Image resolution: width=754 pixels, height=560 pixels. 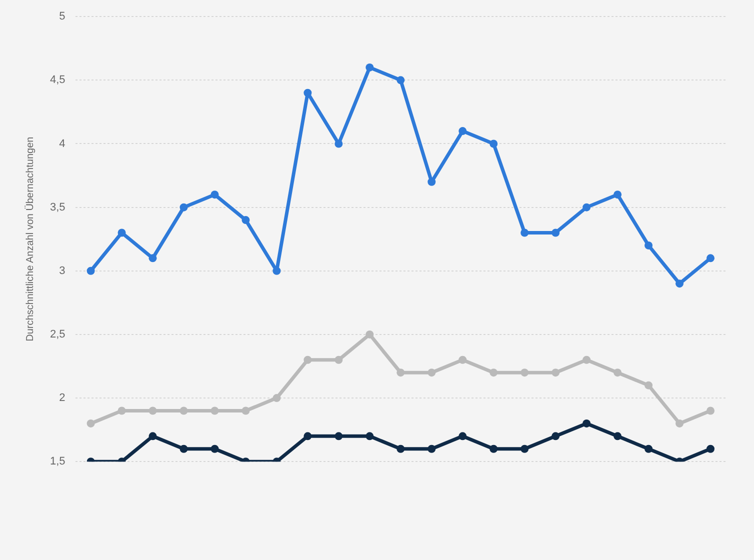 What do you see at coordinates (58, 334) in the screenshot?
I see `y-tick-label: 2,5` at bounding box center [58, 334].